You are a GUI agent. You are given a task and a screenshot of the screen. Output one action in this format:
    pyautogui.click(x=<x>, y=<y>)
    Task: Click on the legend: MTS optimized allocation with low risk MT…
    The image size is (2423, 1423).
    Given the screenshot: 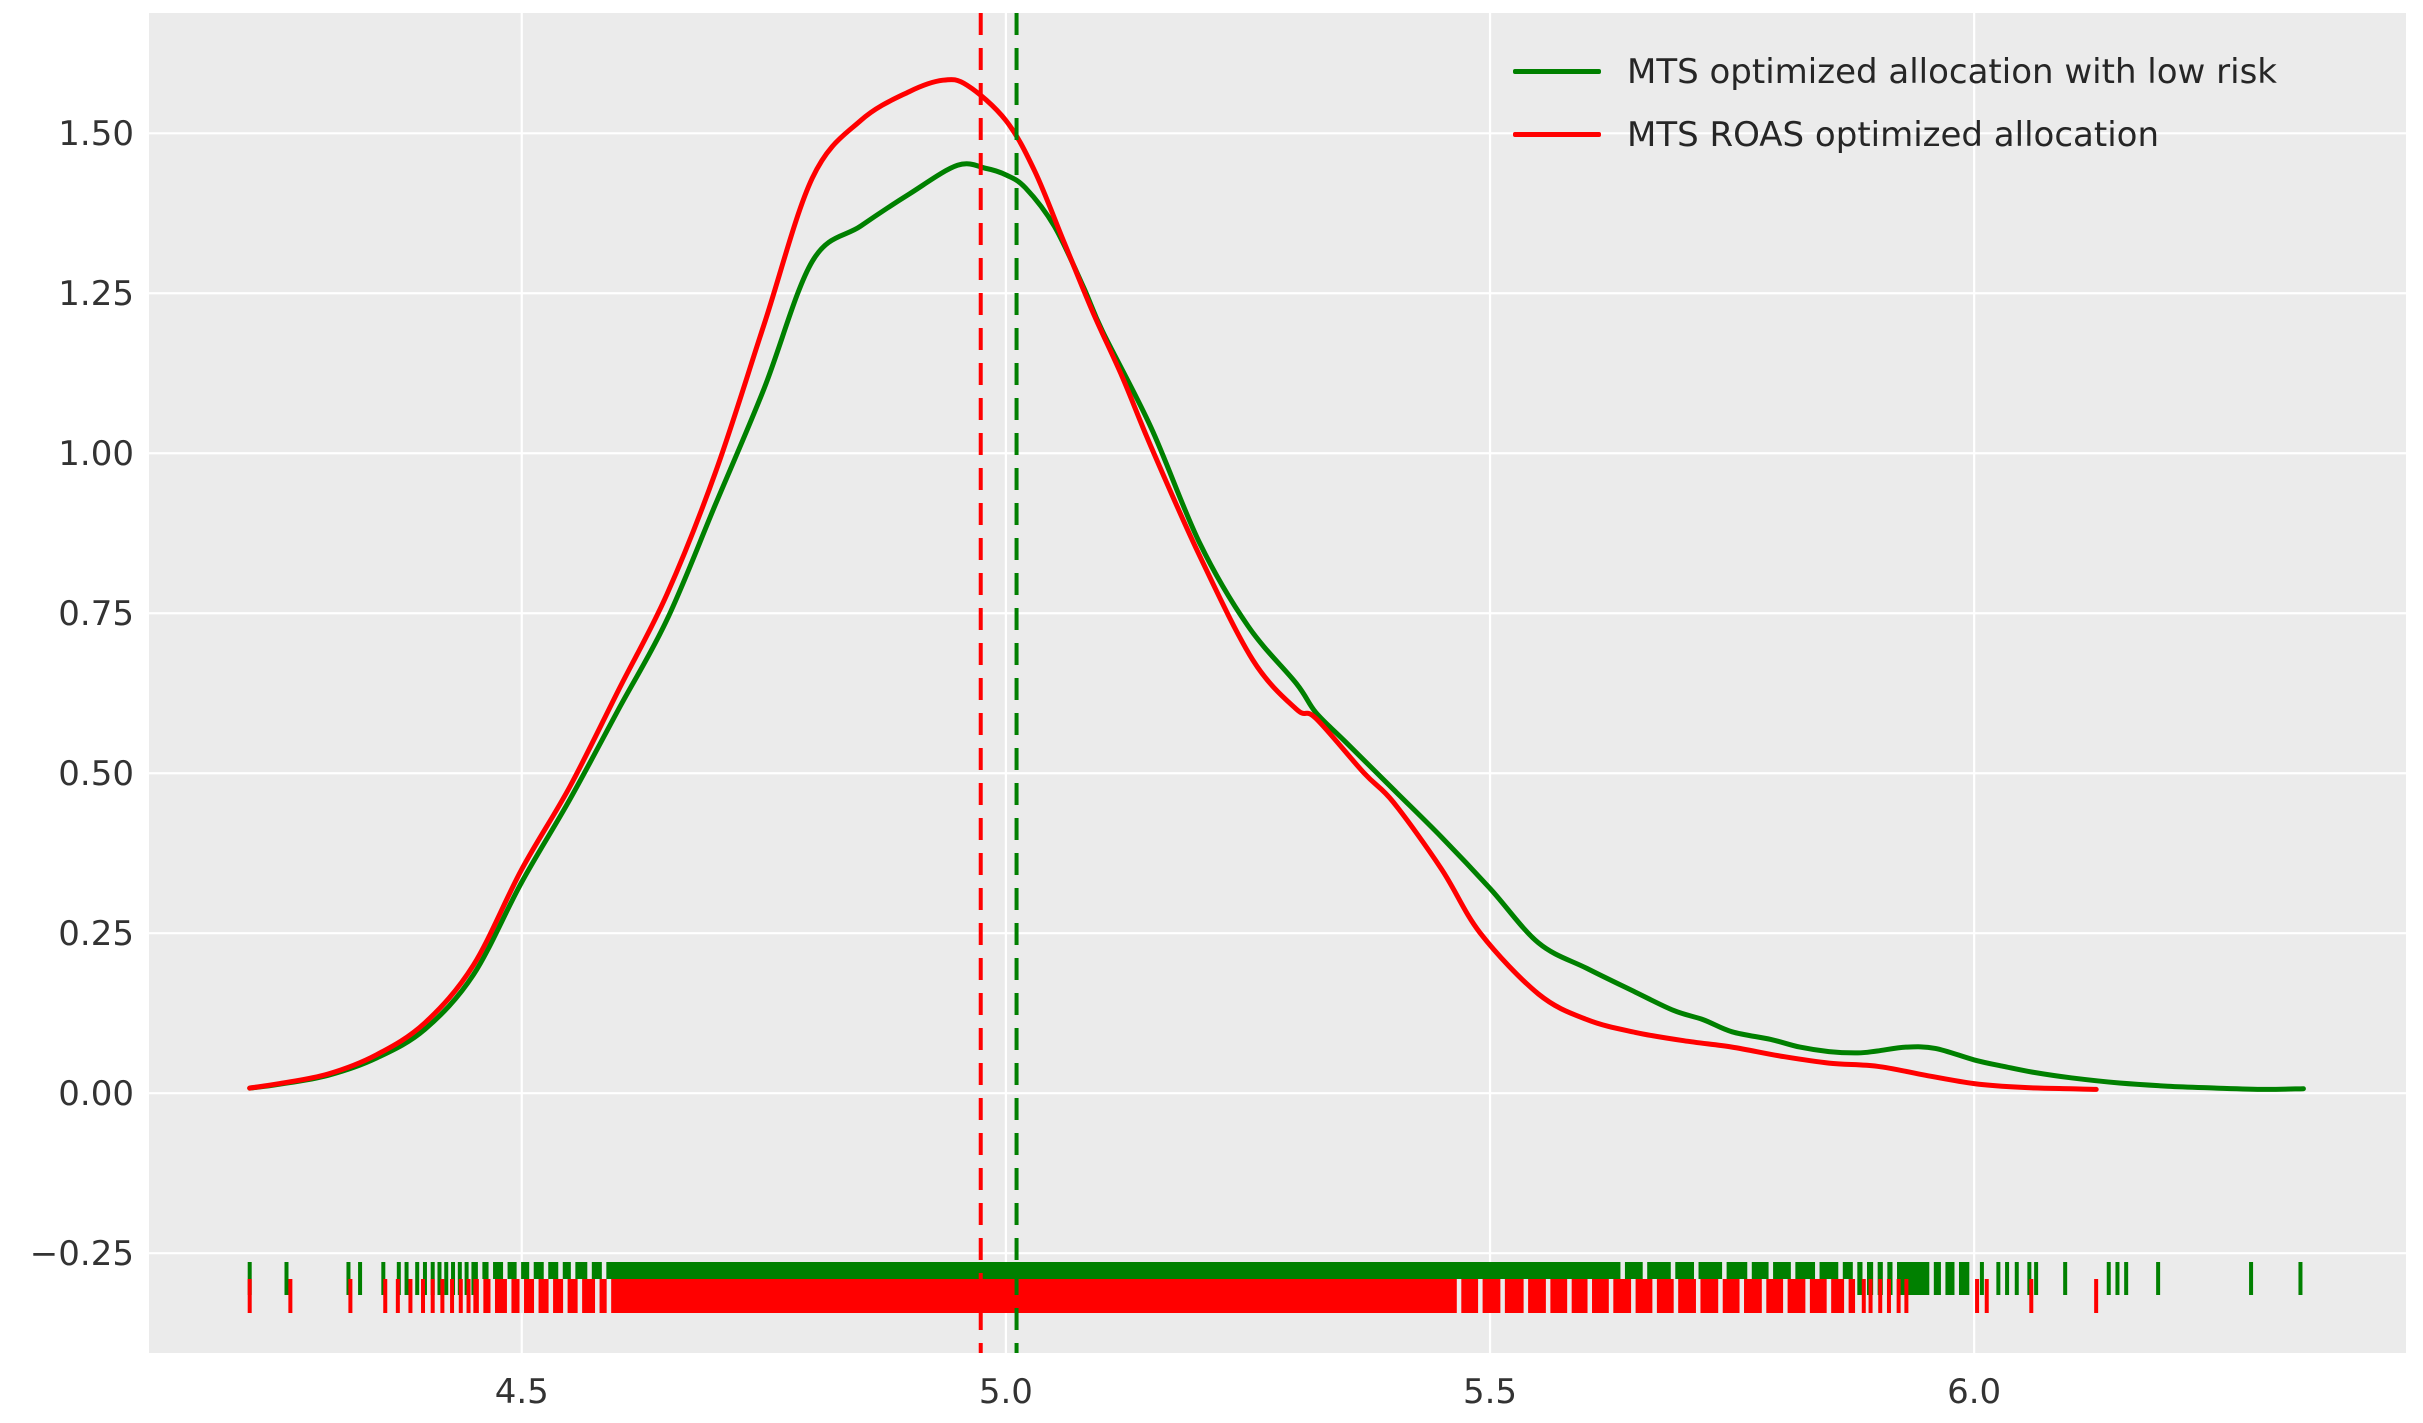 What is the action you would take?
    pyautogui.click(x=1895, y=103)
    